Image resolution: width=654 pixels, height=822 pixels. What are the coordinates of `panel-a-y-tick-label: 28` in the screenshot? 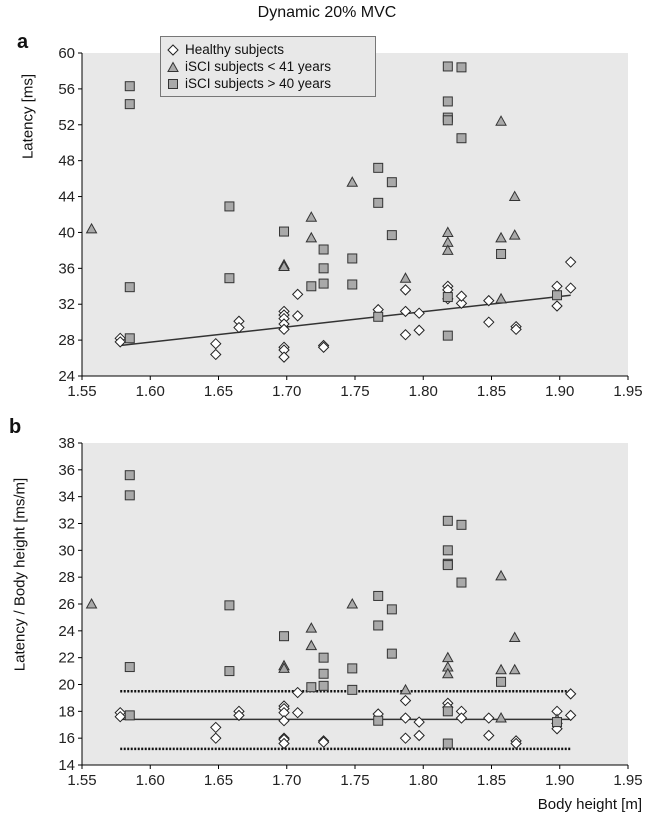 It's located at (66, 340).